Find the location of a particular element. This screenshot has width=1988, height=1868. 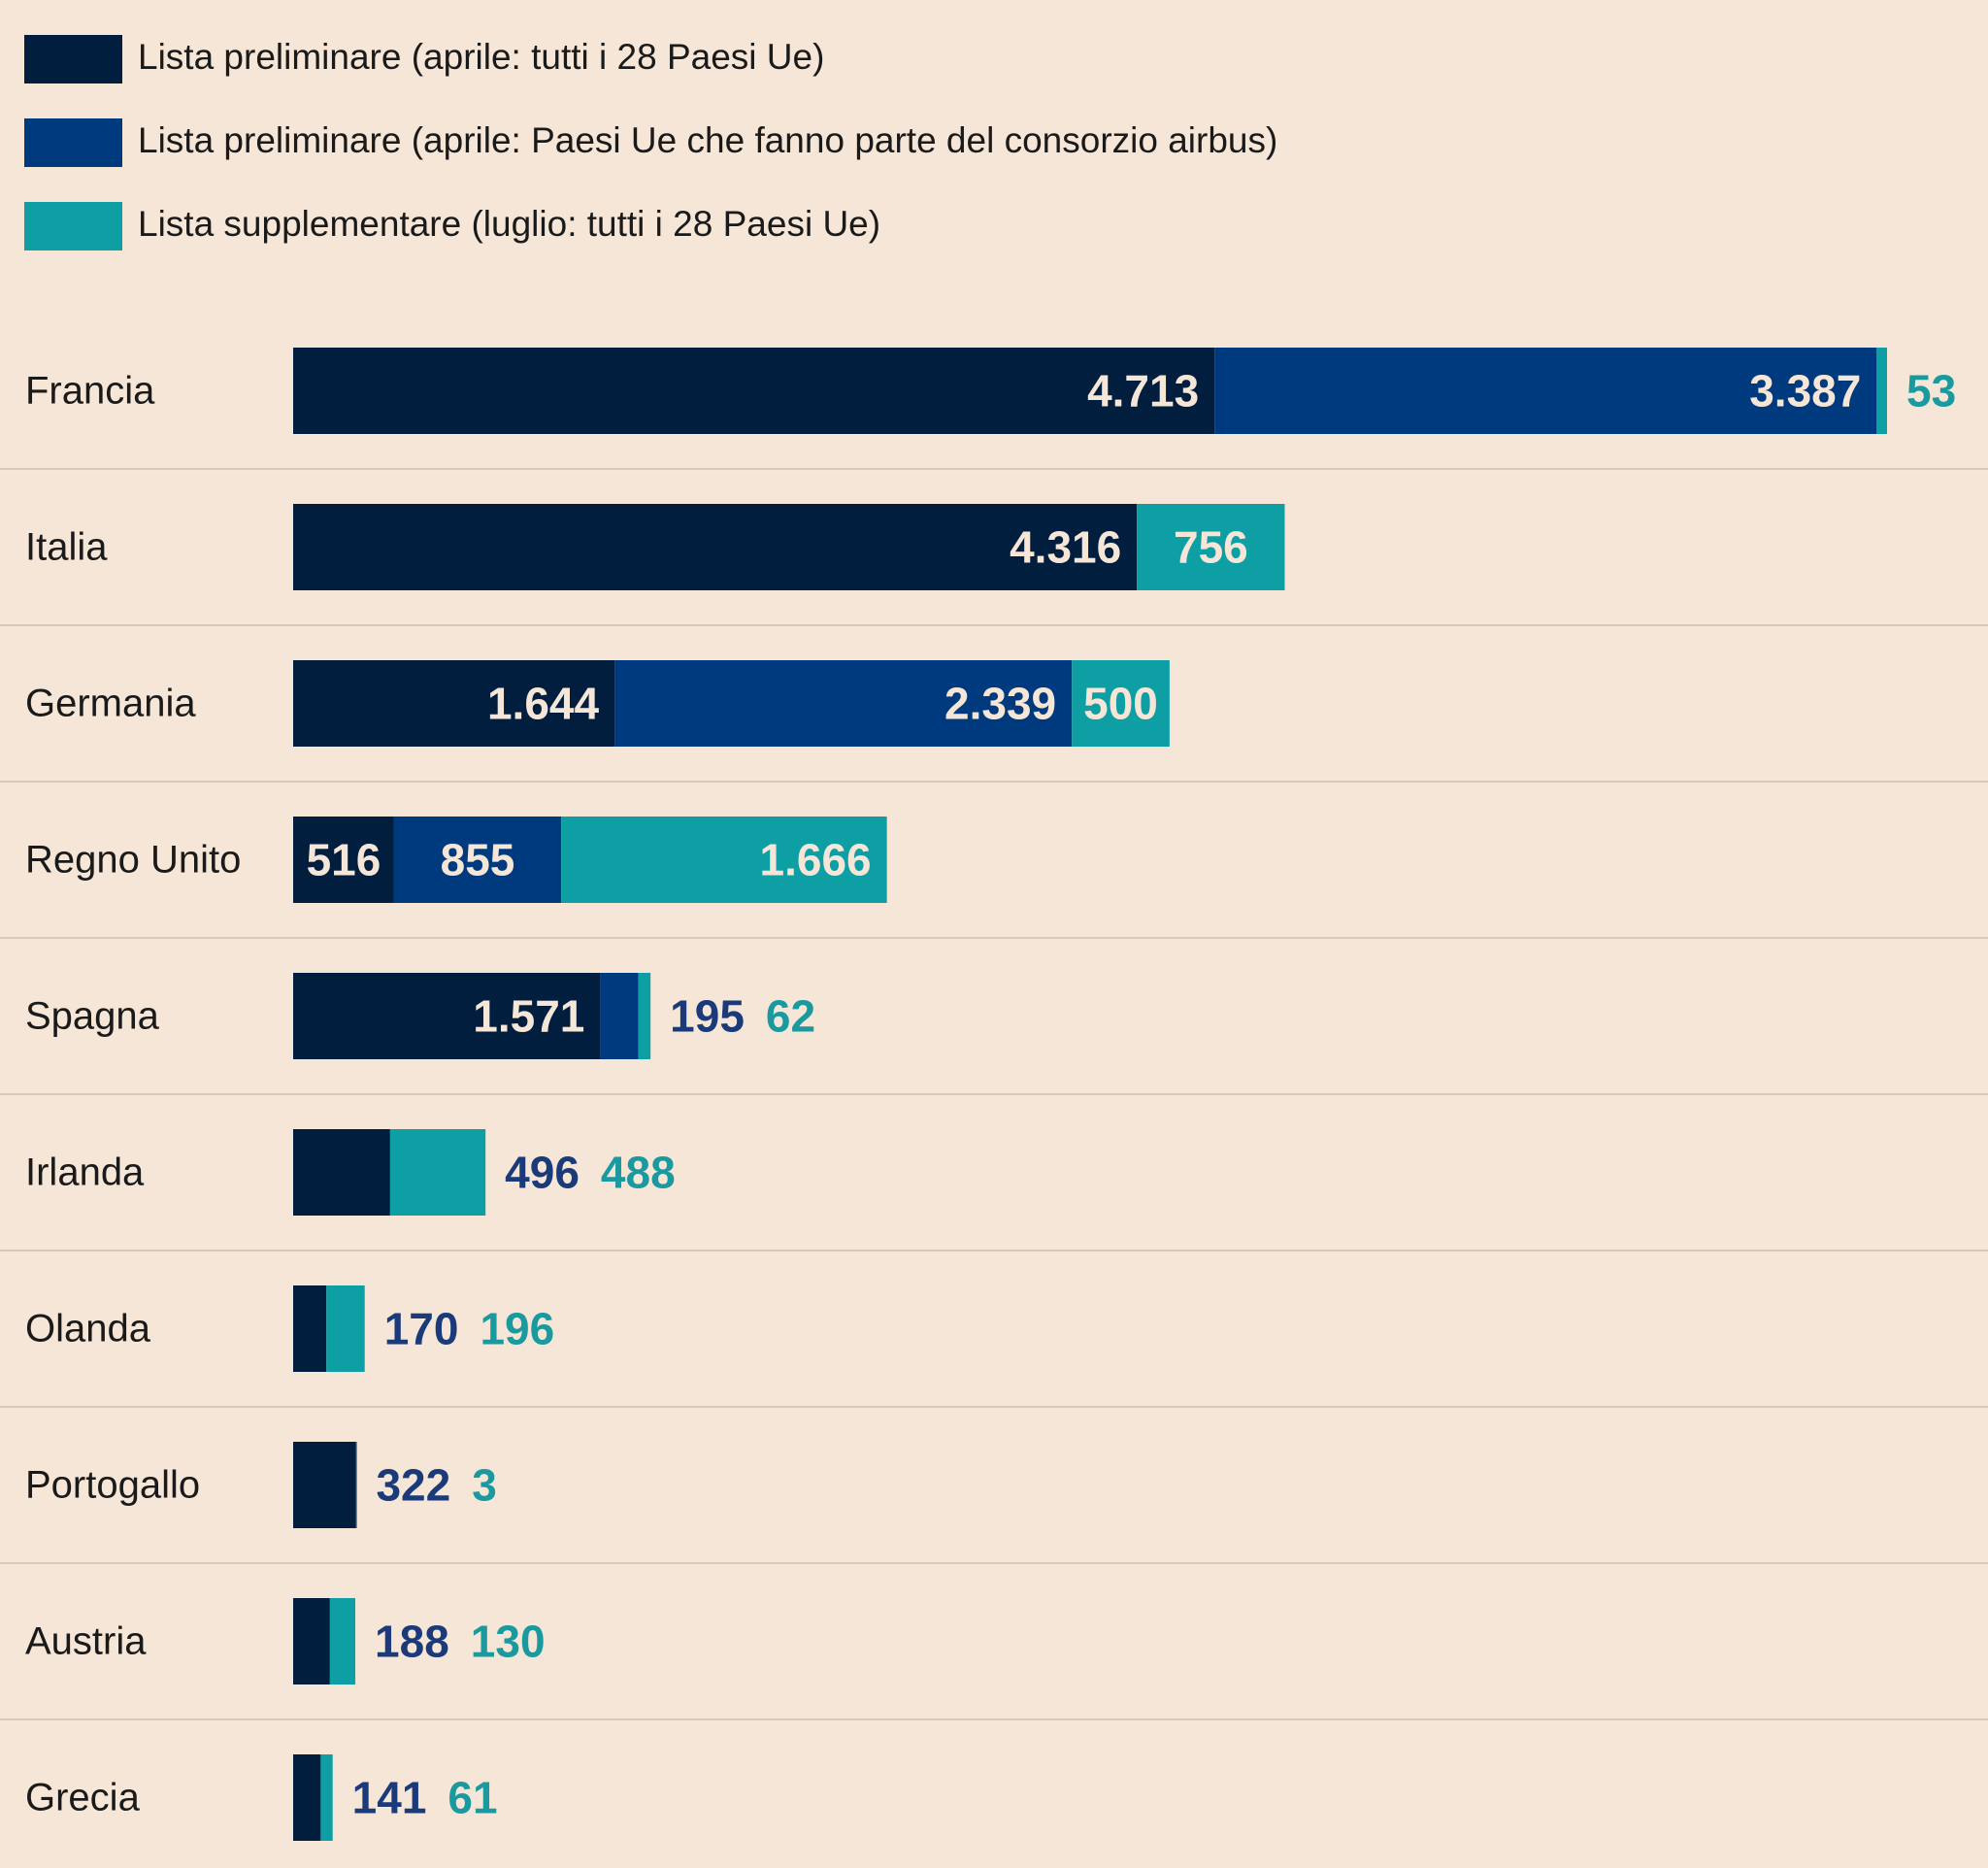

category-label-italia: Italia is located at coordinates (67, 547).